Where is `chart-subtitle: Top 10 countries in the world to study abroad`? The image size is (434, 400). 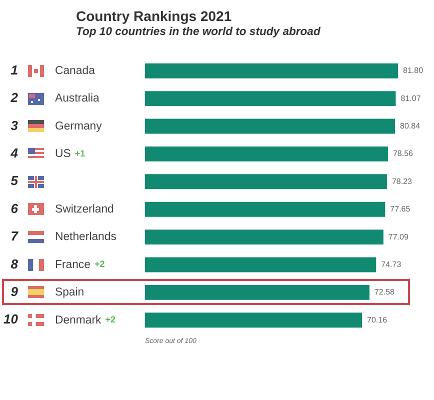
chart-subtitle: Top 10 countries in the world to study abroad is located at coordinates (198, 32).